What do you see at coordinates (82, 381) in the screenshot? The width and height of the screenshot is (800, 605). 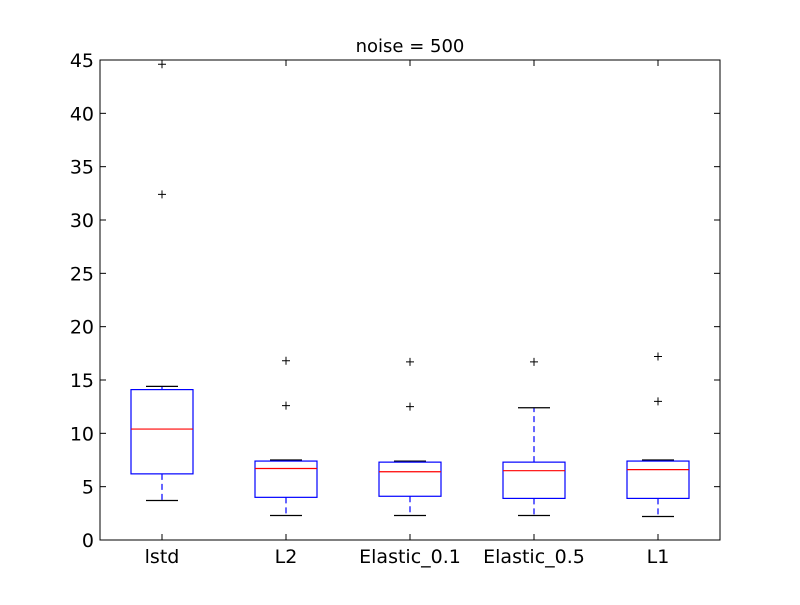 I see `y-tick-label: 15` at bounding box center [82, 381].